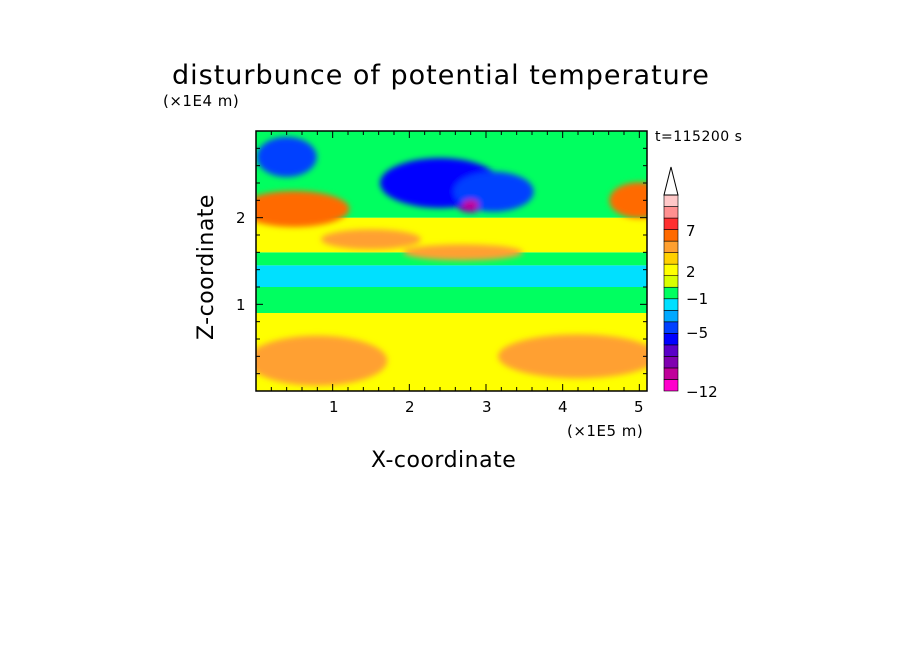 The image size is (904, 654). Describe the element at coordinates (241, 305) in the screenshot. I see `y-tick-label: 1` at that location.